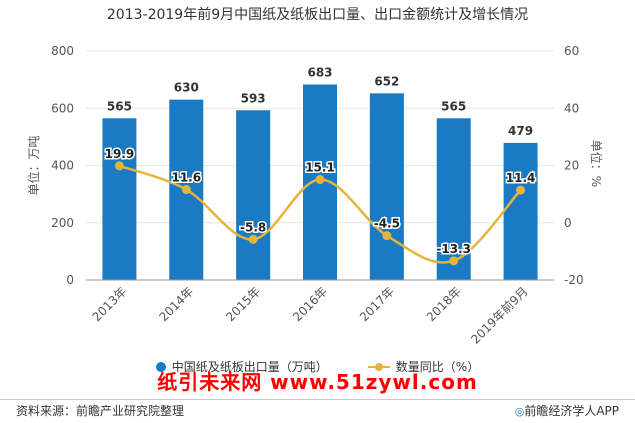 The image size is (635, 423). I want to click on legend-item-bar: 中国纸及纸板出口量（万吨）, so click(241, 366).